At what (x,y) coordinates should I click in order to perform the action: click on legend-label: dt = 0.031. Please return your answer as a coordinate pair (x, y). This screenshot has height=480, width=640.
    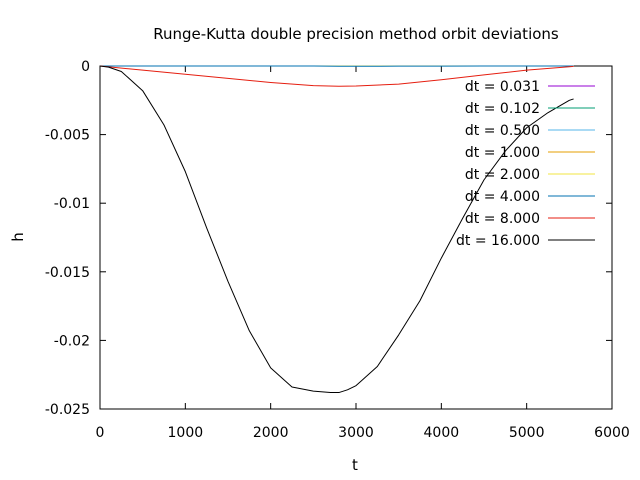
    Looking at the image, I should click on (502, 87).